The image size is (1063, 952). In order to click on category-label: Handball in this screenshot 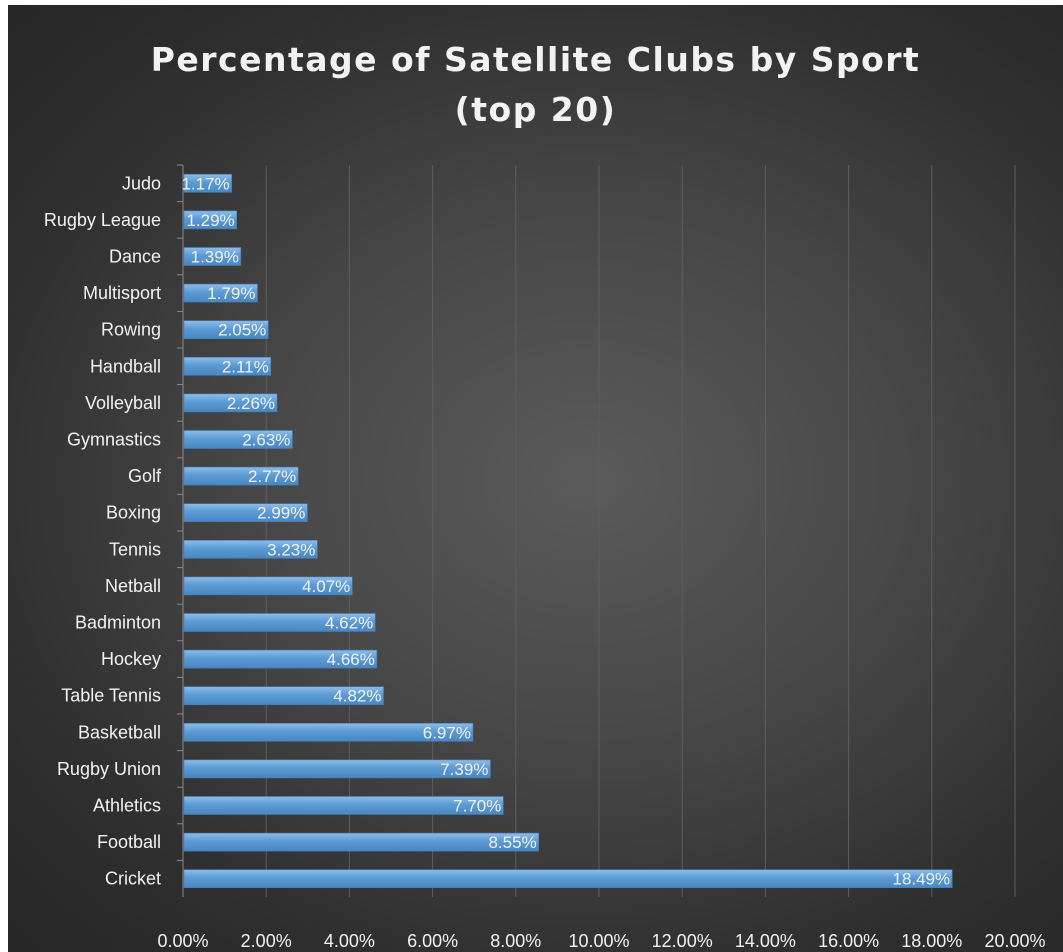, I will do `click(125, 366)`.